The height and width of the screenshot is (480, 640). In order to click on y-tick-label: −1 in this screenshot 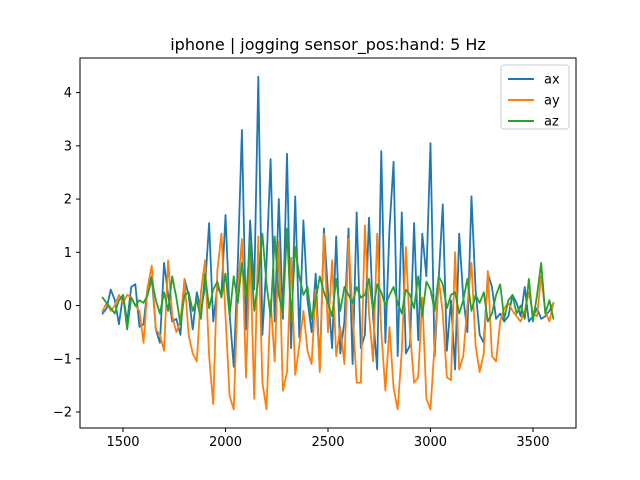, I will do `click(62, 359)`.